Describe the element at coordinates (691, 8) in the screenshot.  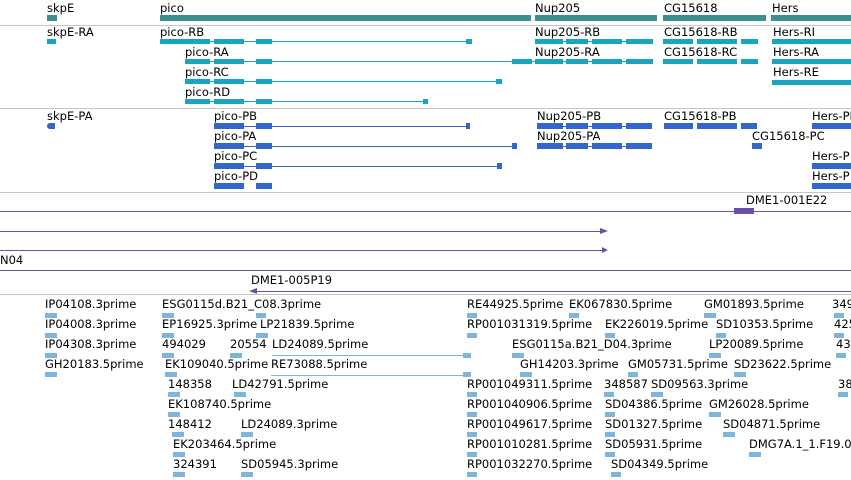
I see `gene-label-cg15618: CG15618` at that location.